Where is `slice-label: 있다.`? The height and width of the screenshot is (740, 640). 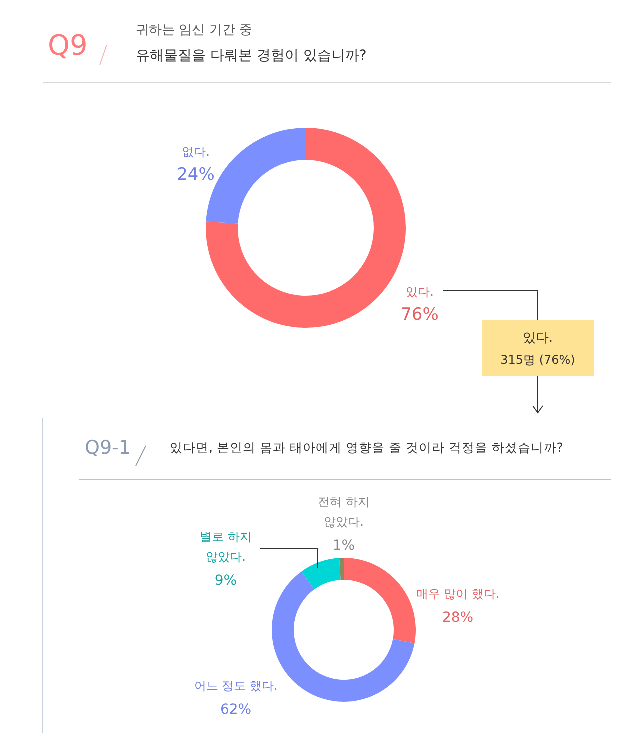
slice-label: 있다. is located at coordinates (420, 292).